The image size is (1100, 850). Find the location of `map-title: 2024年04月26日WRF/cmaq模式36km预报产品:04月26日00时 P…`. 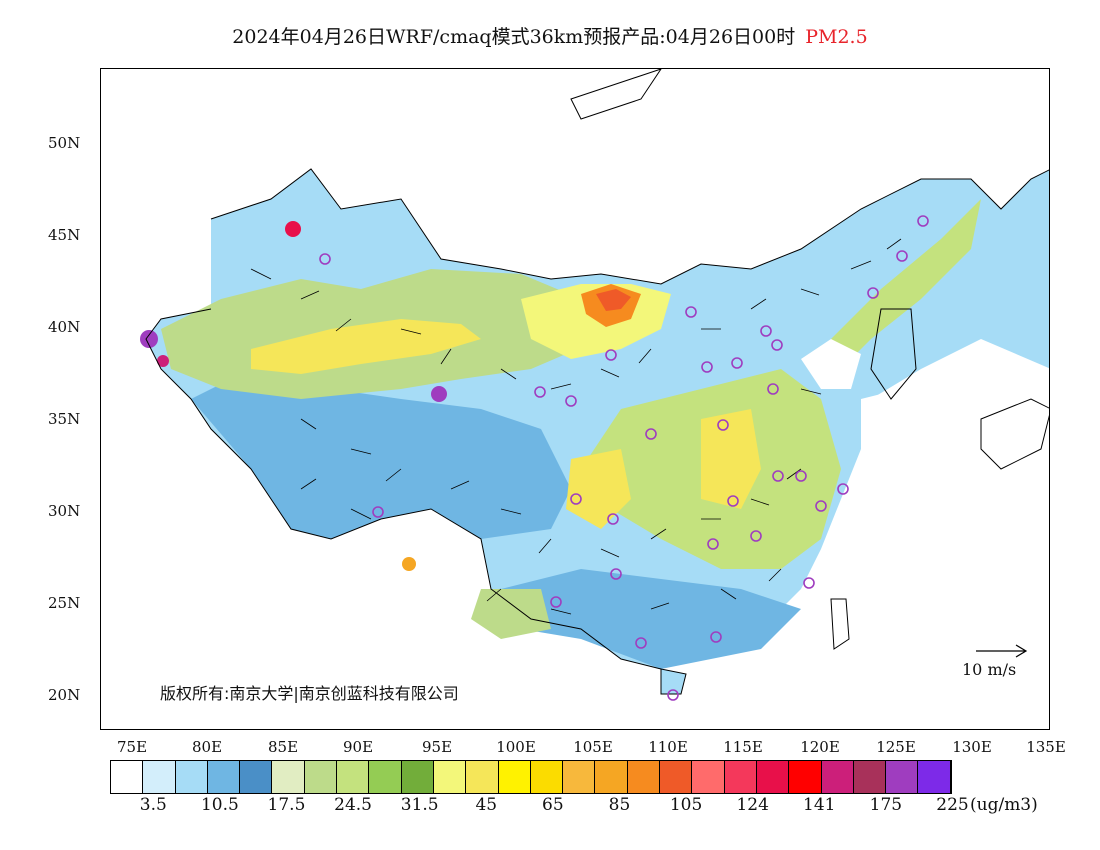

map-title: 2024年04月26日WRF/cmaq模式36km预报产品:04月26日00时 P… is located at coordinates (550, 35).